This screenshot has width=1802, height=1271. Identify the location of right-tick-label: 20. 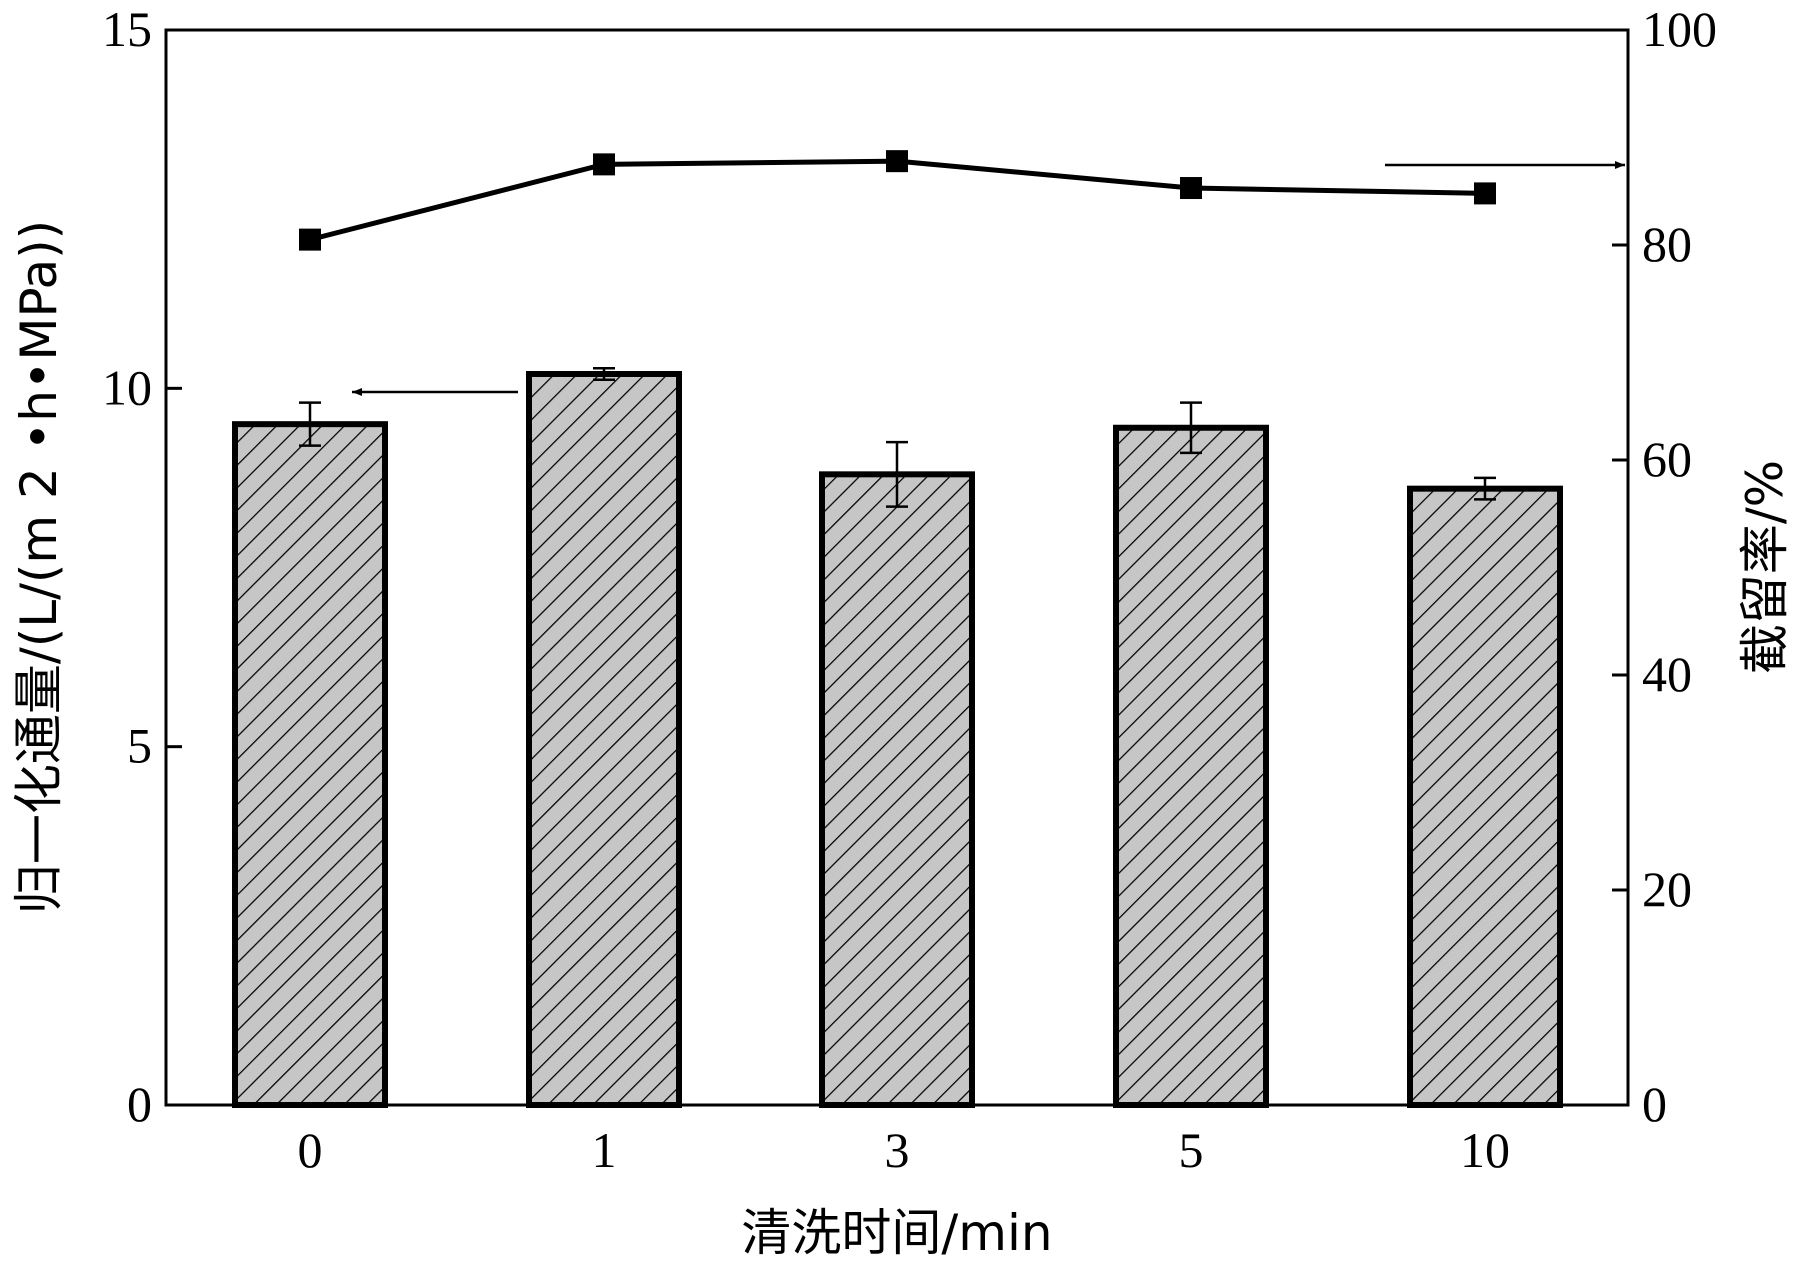
(1667, 889).